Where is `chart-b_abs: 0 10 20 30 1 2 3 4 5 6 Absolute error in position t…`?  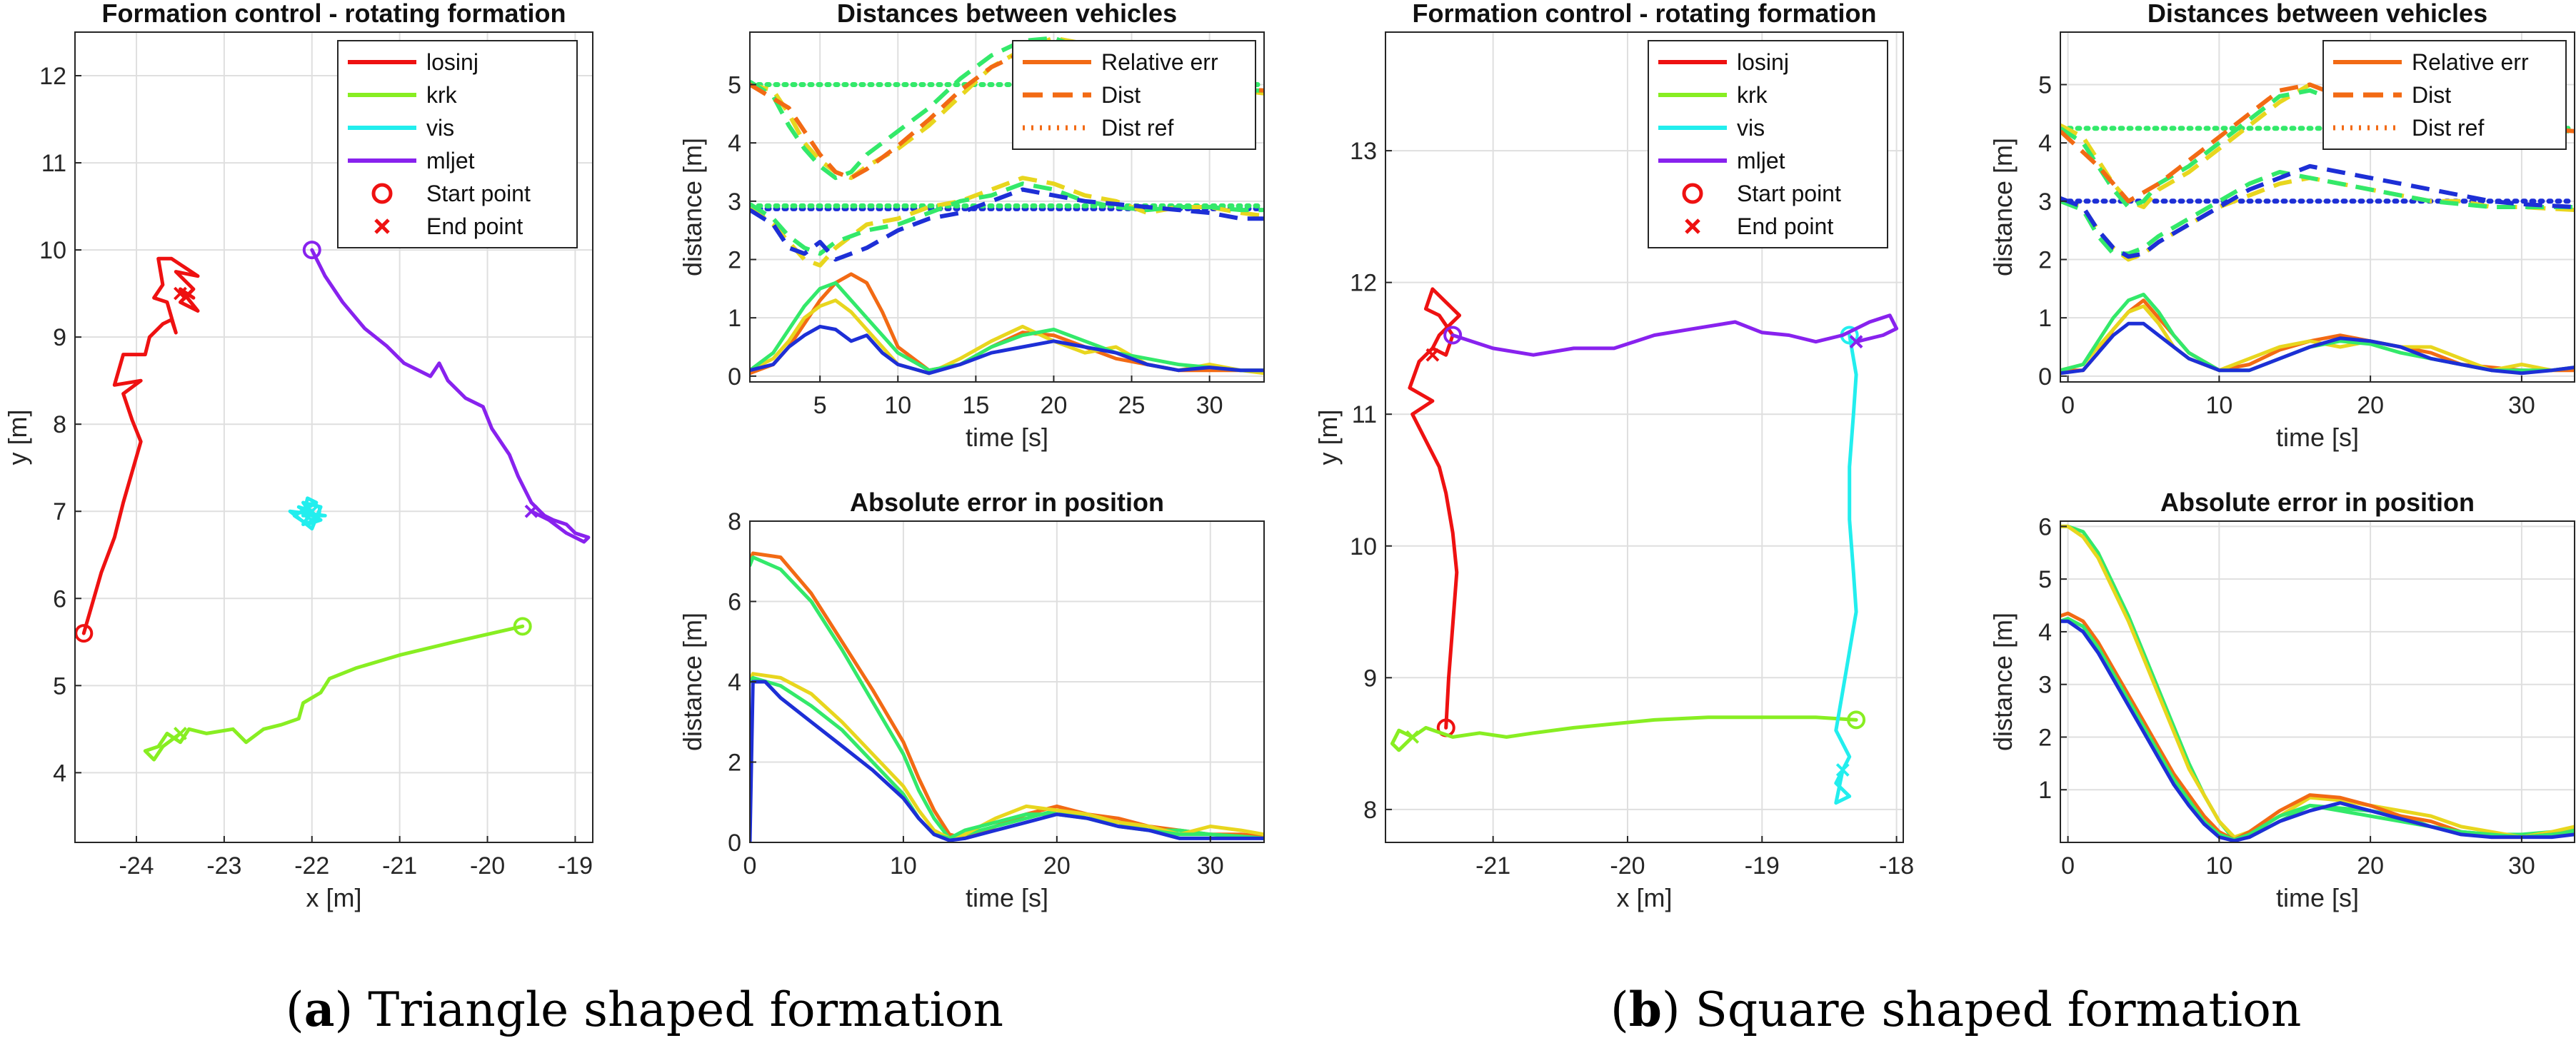
chart-b_abs: 0 10 20 30 1 2 3 4 5 6 Absolute error in position t… is located at coordinates (2281, 700).